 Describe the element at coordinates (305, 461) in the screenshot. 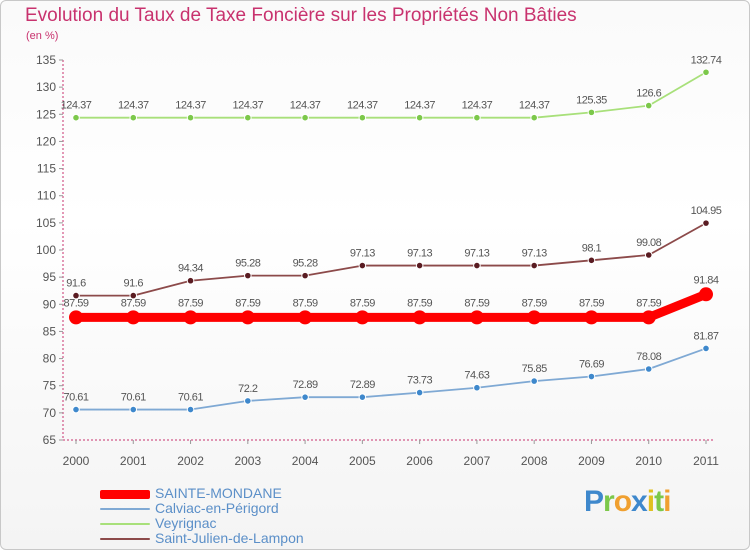

I see `x-tick-label: 2004` at that location.